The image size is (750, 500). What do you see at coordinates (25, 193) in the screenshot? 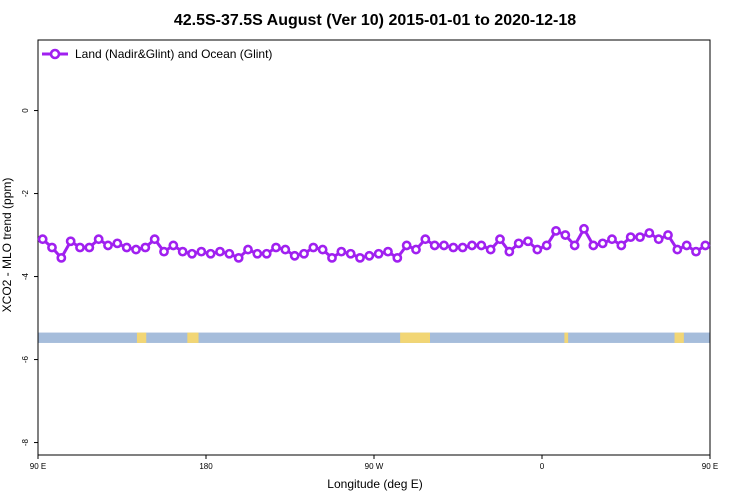
I see `y-tick-label: -2` at bounding box center [25, 193].